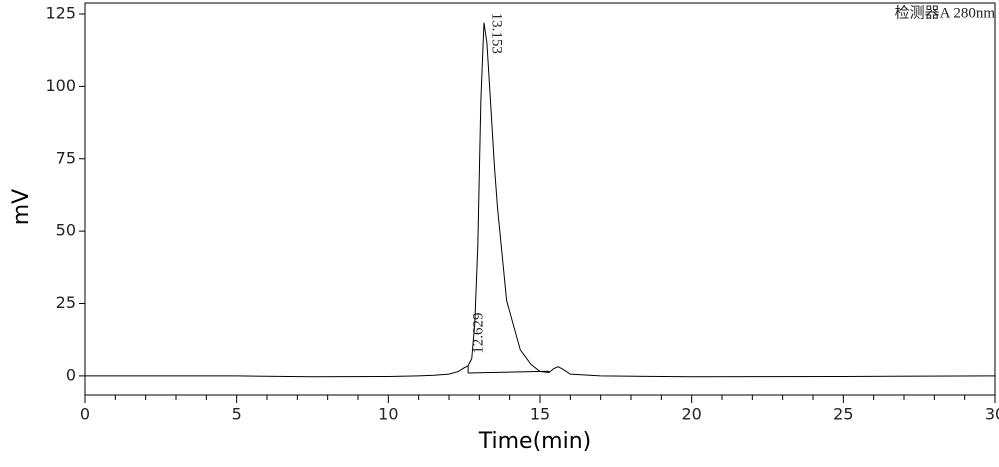 The height and width of the screenshot is (467, 999). Describe the element at coordinates (497, 33) in the screenshot. I see `peak-label: 13.153` at that location.